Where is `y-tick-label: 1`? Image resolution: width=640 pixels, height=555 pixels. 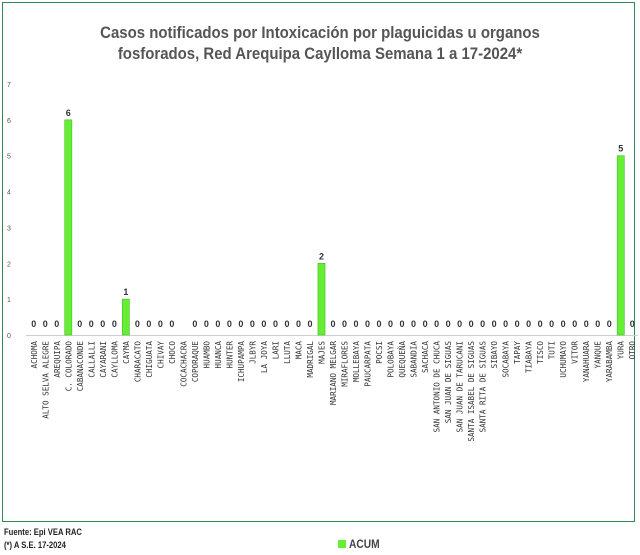 y-tick-label: 1 is located at coordinates (9, 300).